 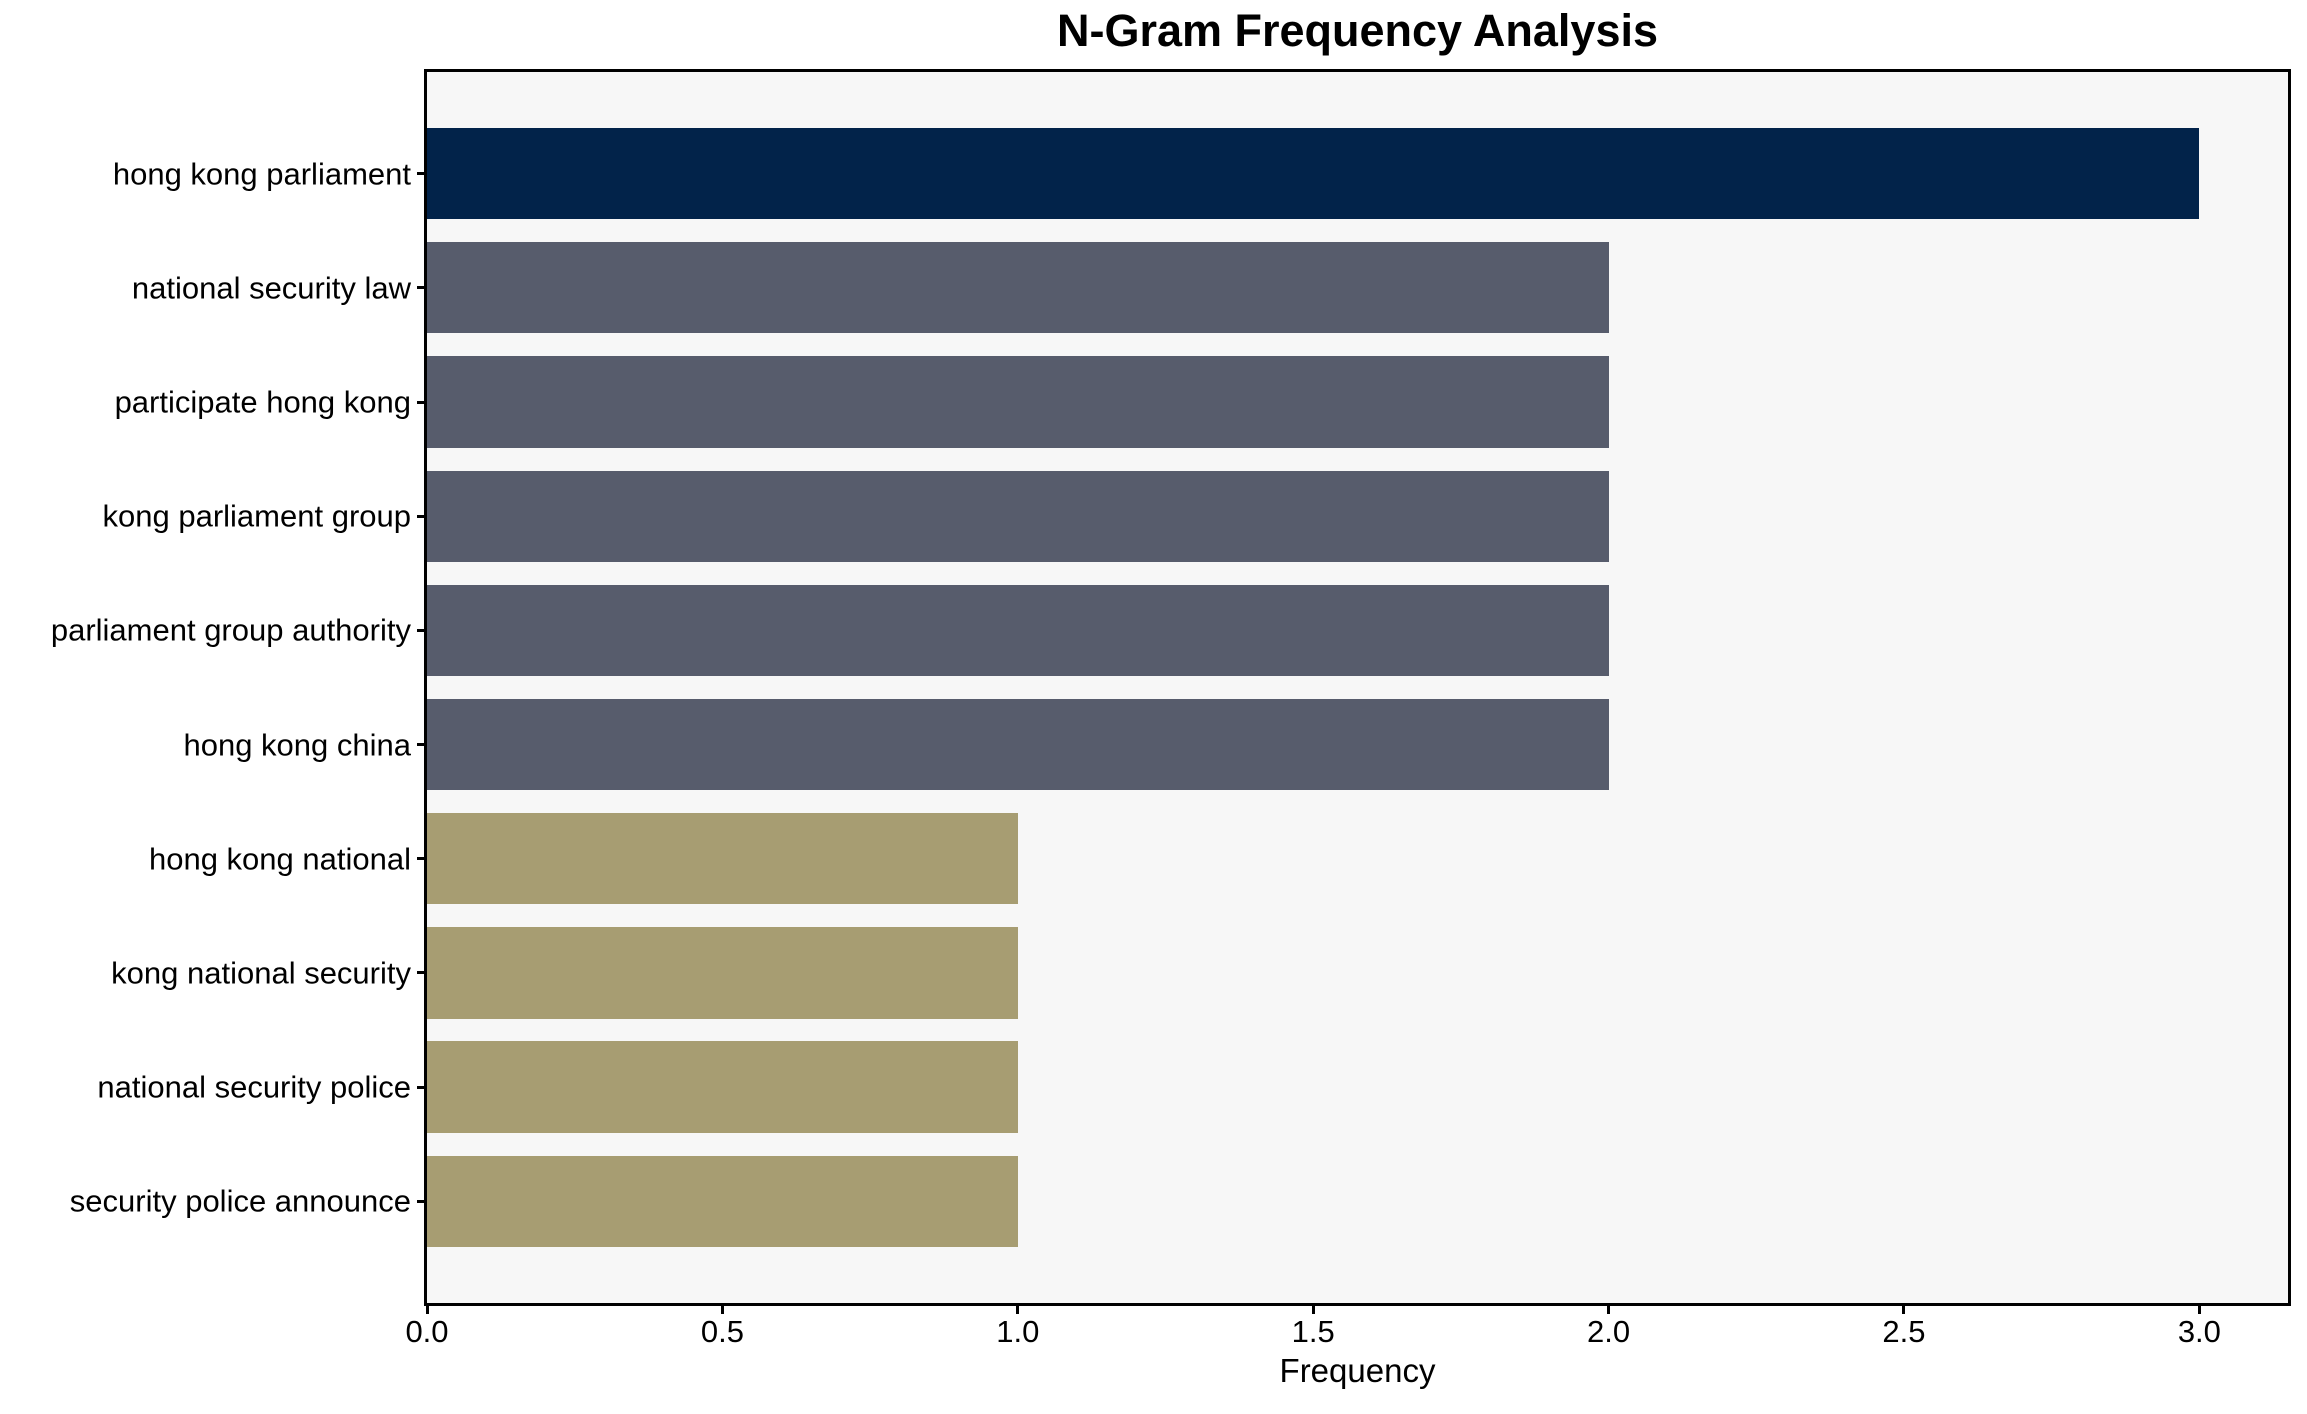 What do you see at coordinates (722, 859) in the screenshot?
I see `bar-hong-kong-national` at bounding box center [722, 859].